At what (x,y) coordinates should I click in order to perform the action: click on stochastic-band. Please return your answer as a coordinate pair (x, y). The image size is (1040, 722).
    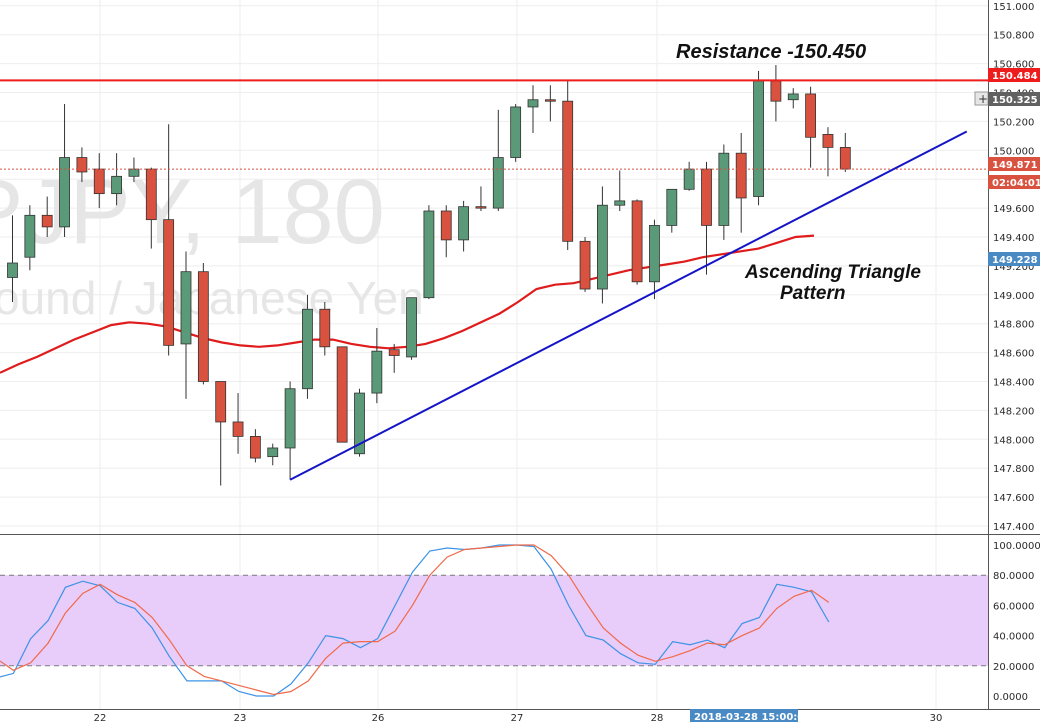
    Looking at the image, I should click on (494, 620).